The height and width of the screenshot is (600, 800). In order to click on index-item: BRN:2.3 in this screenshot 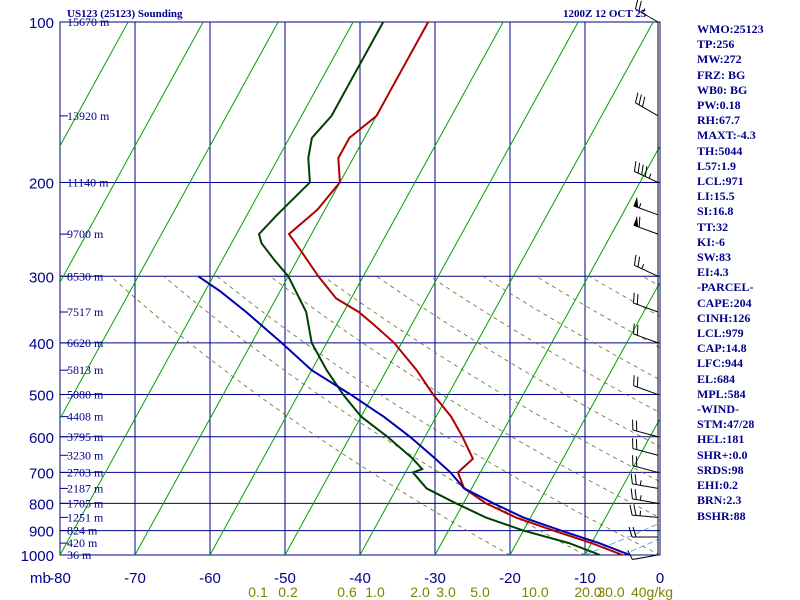, I will do `click(719, 500)`.